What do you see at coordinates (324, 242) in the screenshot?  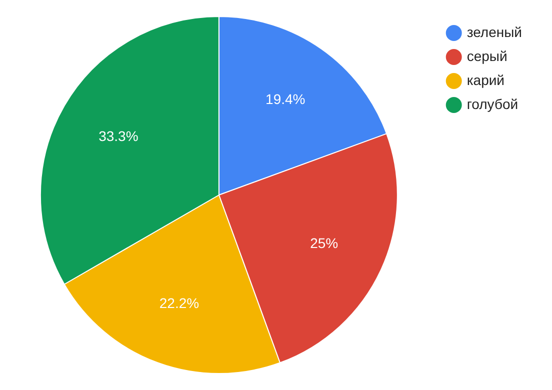 I see `data-label: 25%` at bounding box center [324, 242].